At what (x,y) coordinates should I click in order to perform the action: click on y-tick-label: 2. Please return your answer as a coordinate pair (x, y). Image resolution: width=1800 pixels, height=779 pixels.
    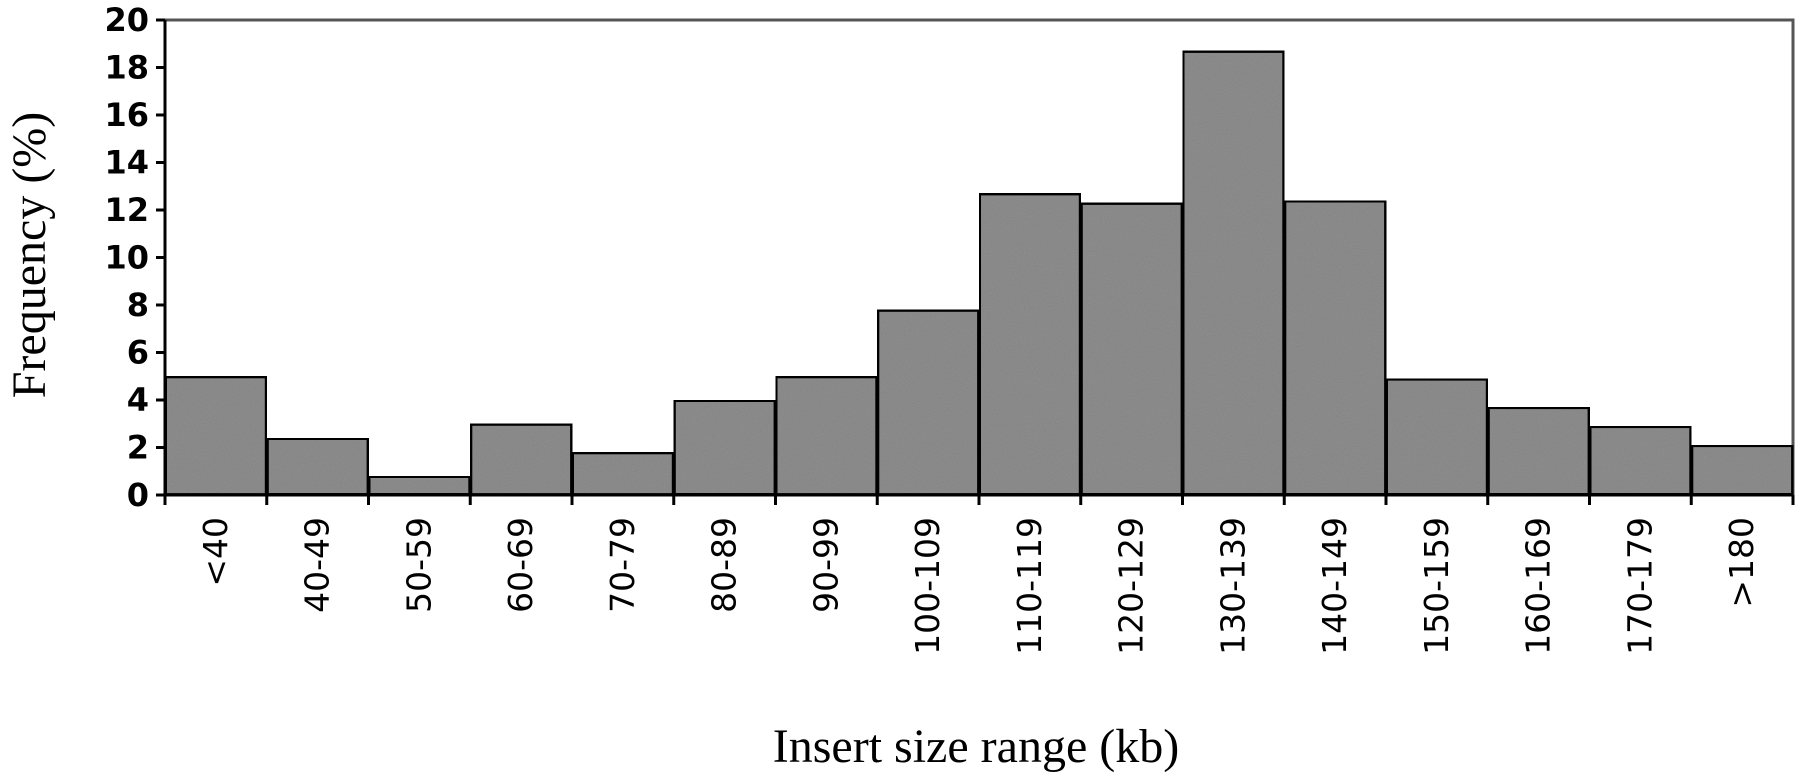
    Looking at the image, I should click on (138, 448).